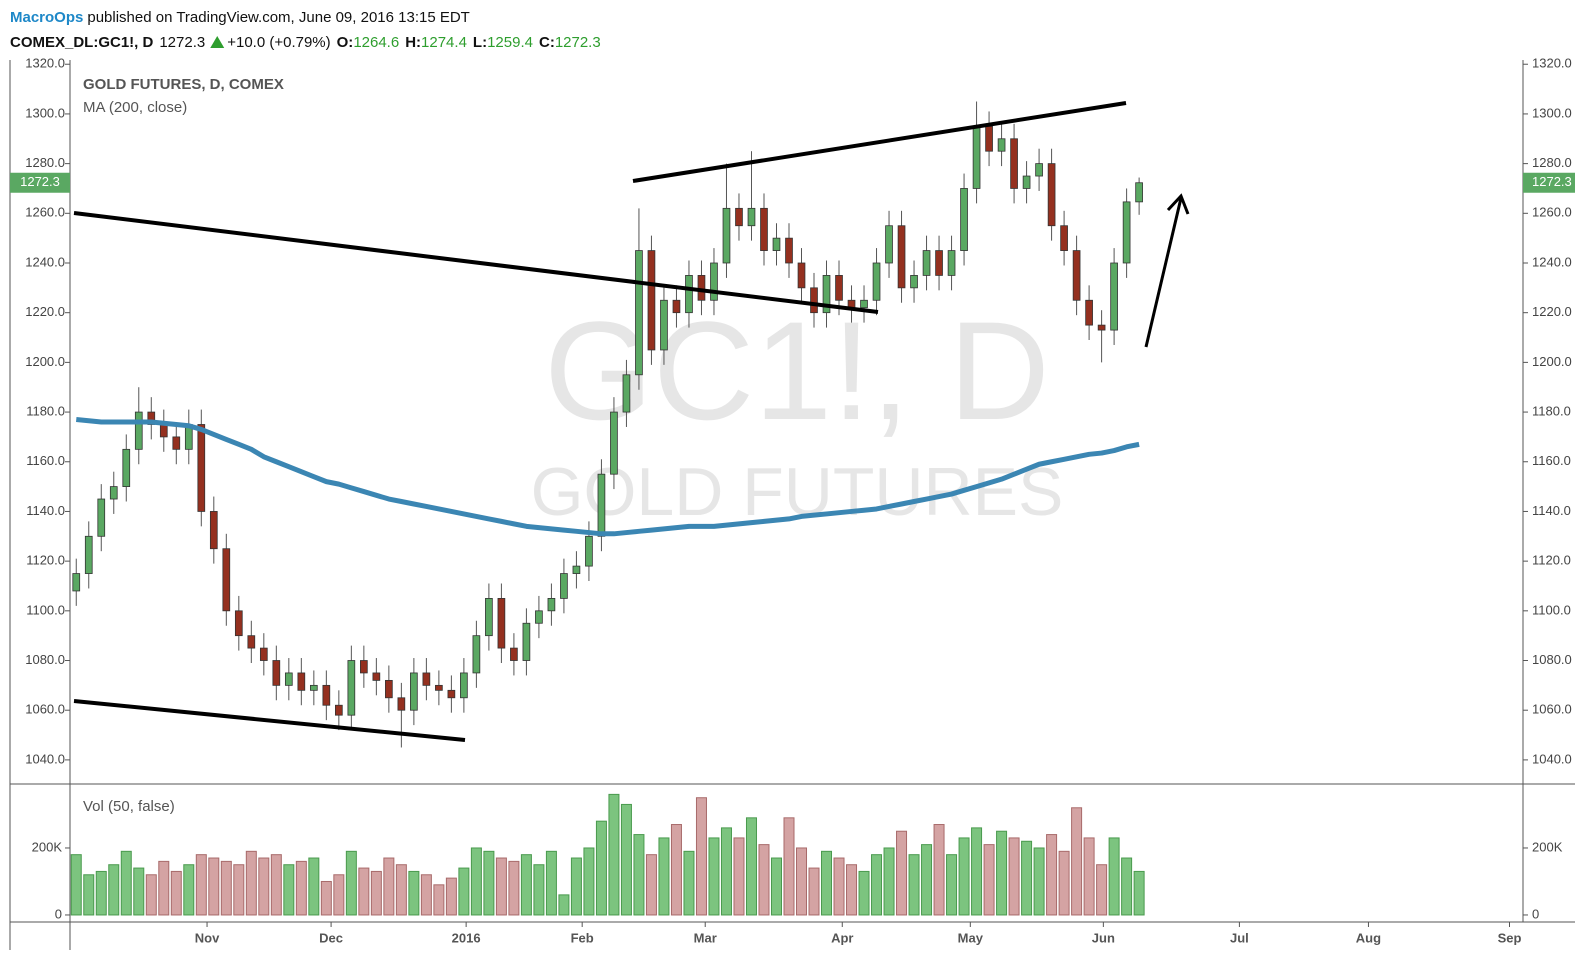  What do you see at coordinates (46, 17) in the screenshot?
I see `author: MacroOps` at bounding box center [46, 17].